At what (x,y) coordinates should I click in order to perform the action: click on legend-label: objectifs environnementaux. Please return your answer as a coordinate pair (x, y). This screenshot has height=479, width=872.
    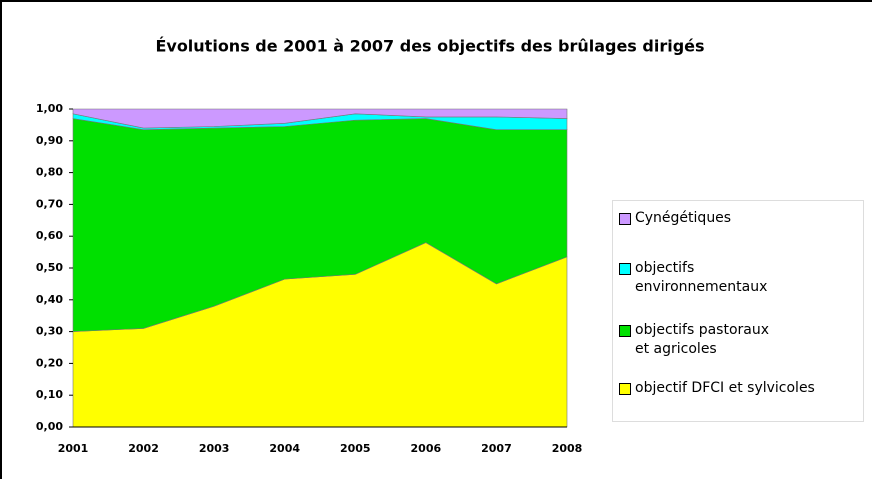
    Looking at the image, I should click on (701, 277).